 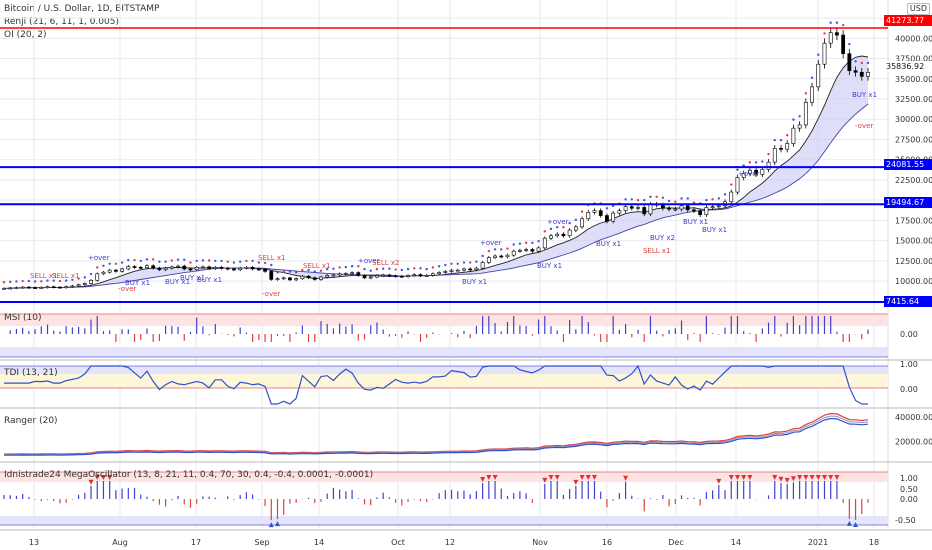 I want to click on tdi-line, so click(x=436, y=384).